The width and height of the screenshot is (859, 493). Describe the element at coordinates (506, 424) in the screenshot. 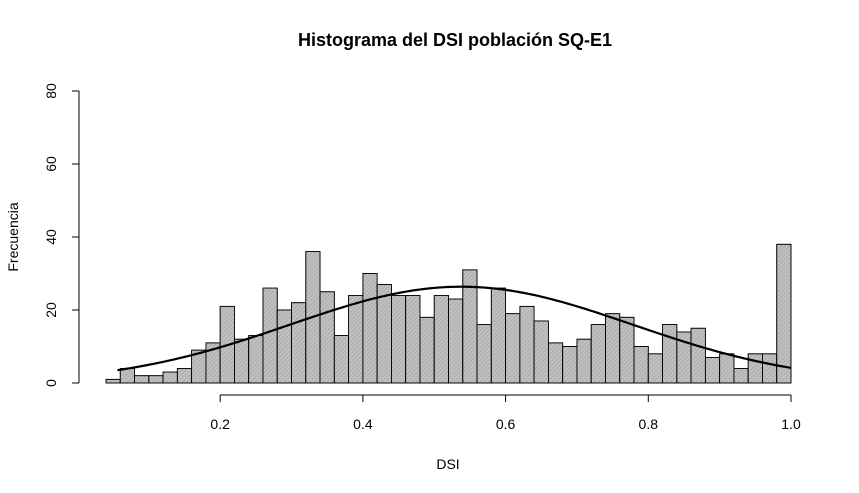

I see `x-tick-label: 0.6` at that location.